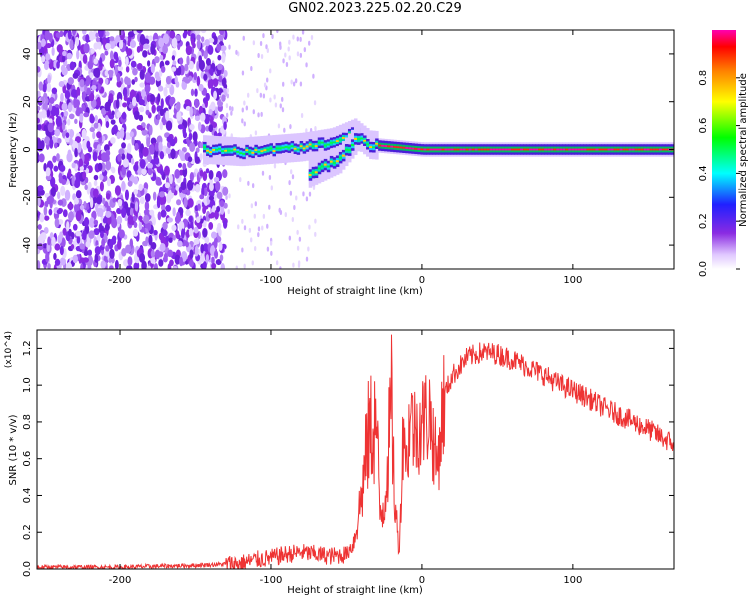 This screenshot has height=600, width=750. I want to click on x-tick-label: 0, so click(422, 280).